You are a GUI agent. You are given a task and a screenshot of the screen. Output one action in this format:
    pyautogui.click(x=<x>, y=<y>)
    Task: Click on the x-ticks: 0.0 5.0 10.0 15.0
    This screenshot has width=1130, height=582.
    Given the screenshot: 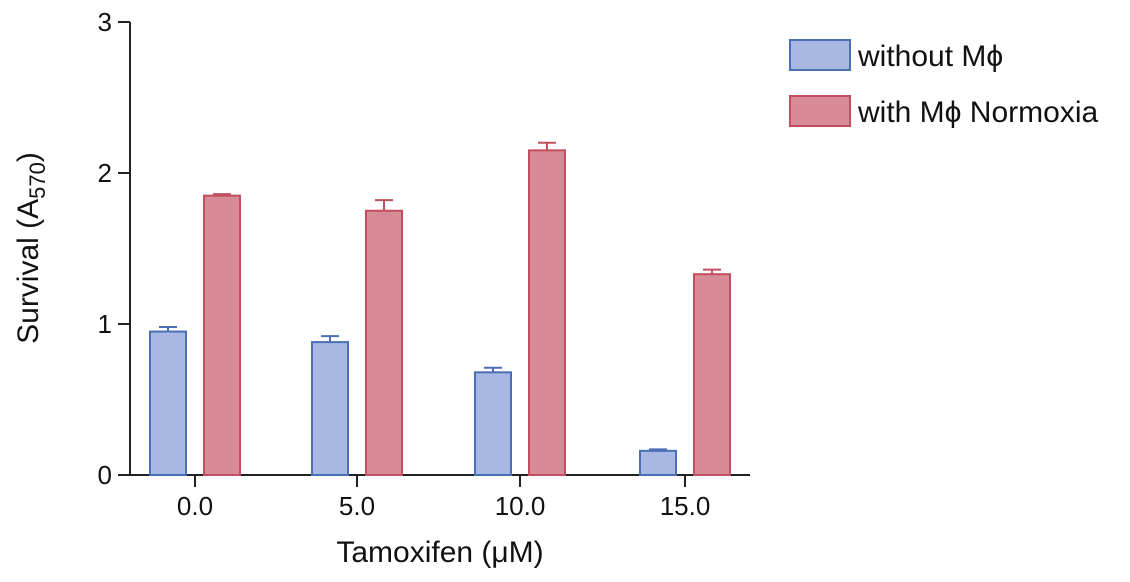 What is the action you would take?
    pyautogui.click(x=443, y=498)
    